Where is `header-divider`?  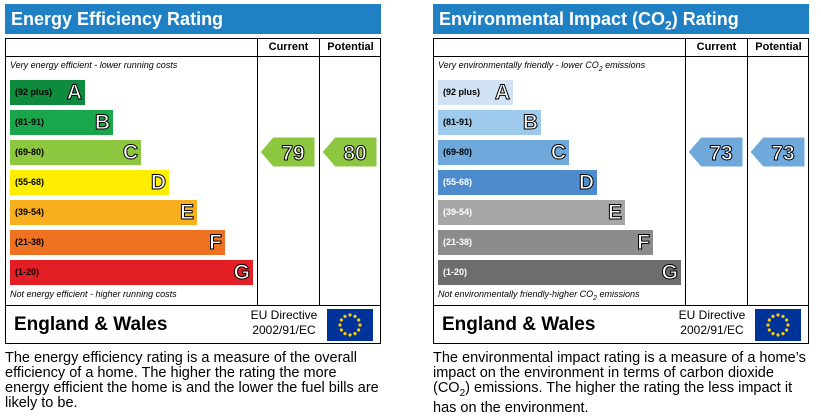 header-divider is located at coordinates (193, 56).